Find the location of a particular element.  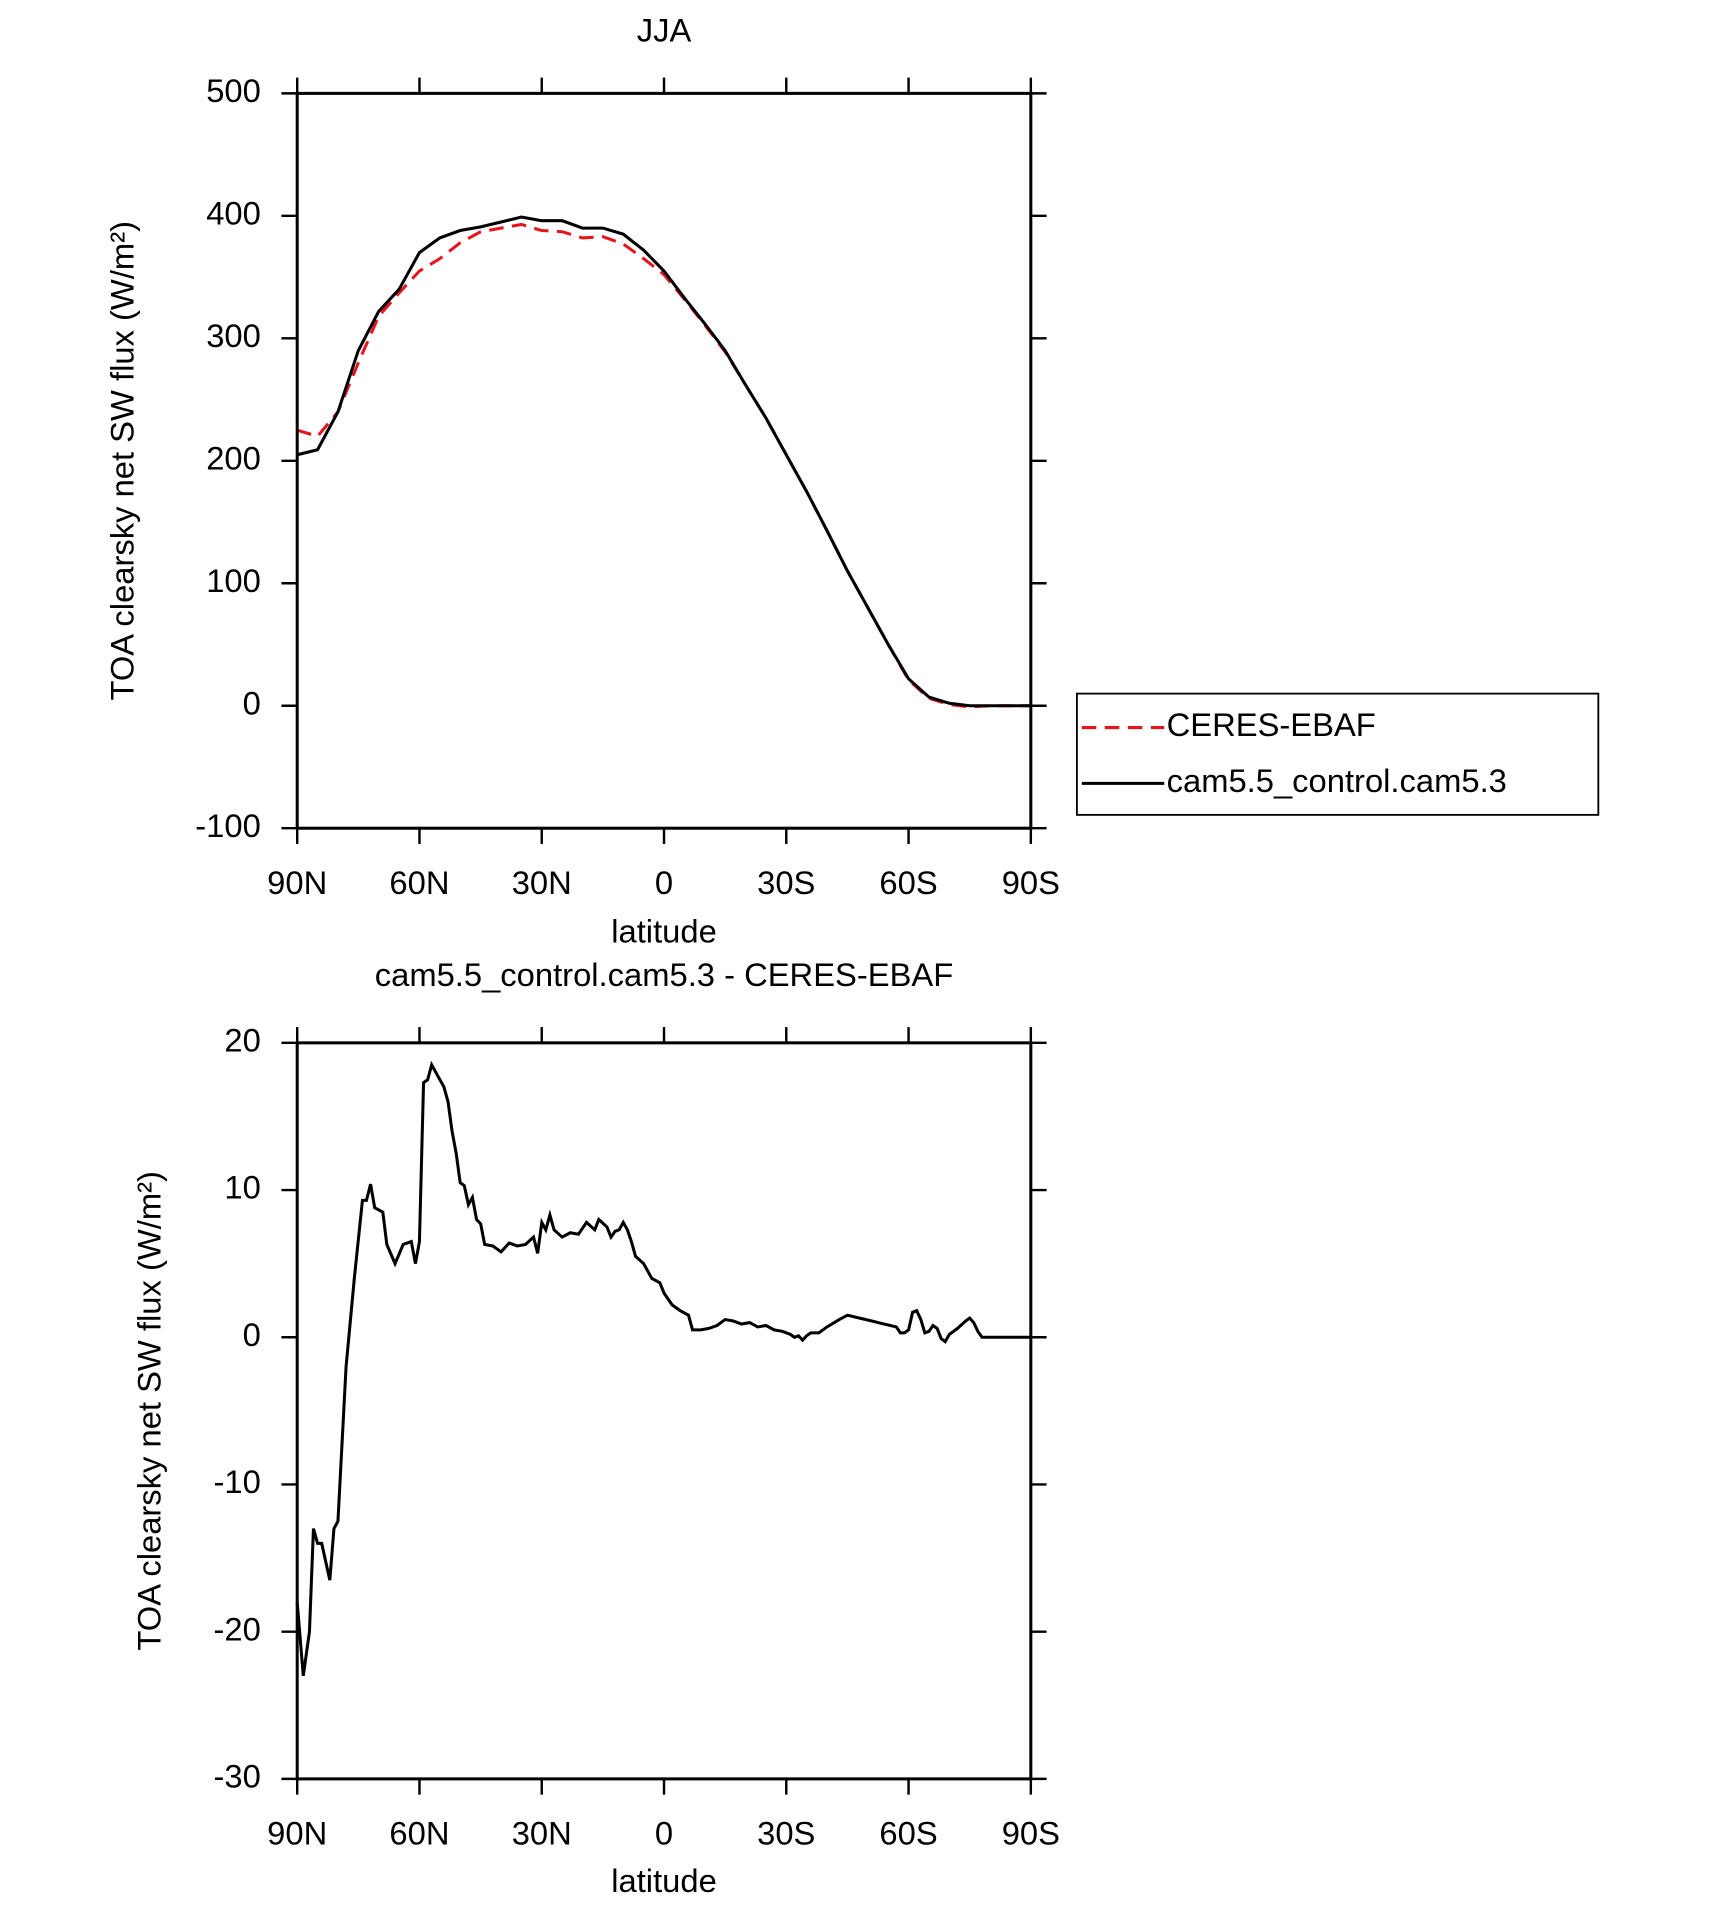

y-tick-label: -100 is located at coordinates (228, 825).